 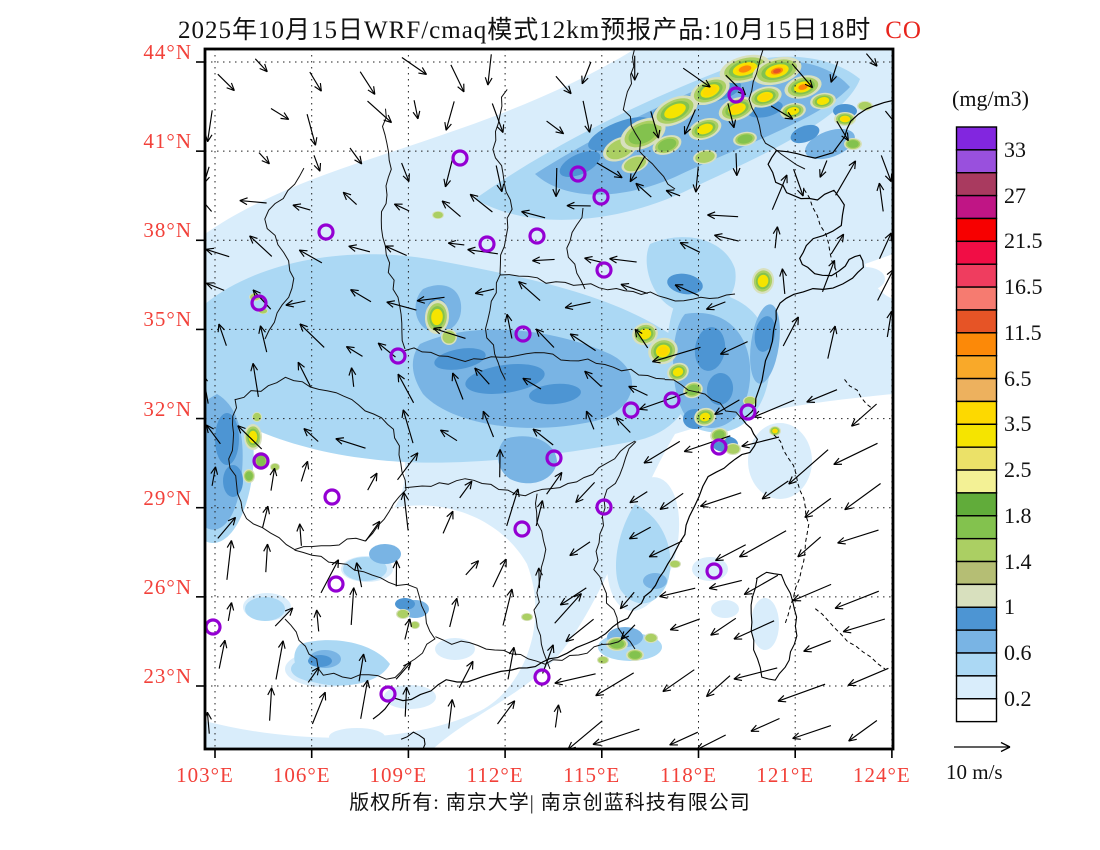 What do you see at coordinates (1023, 241) in the screenshot?
I see `colorbar-tick-21.5: 21.5` at bounding box center [1023, 241].